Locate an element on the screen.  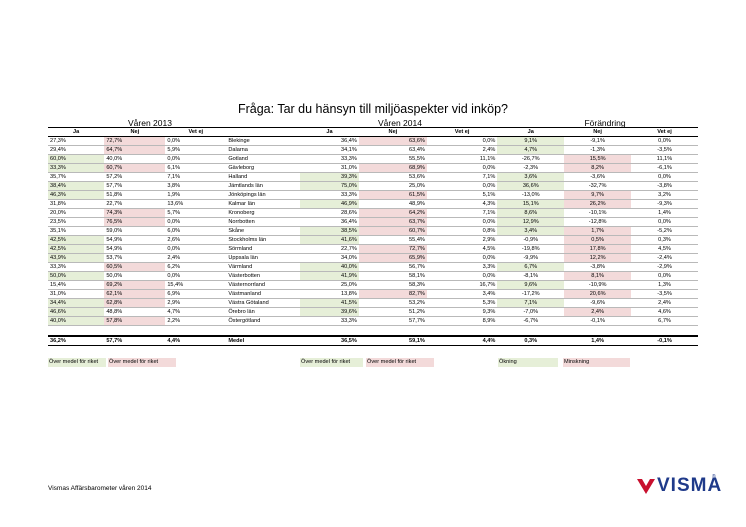
nej-change-cell: -0,1% is located at coordinates (598, 321).